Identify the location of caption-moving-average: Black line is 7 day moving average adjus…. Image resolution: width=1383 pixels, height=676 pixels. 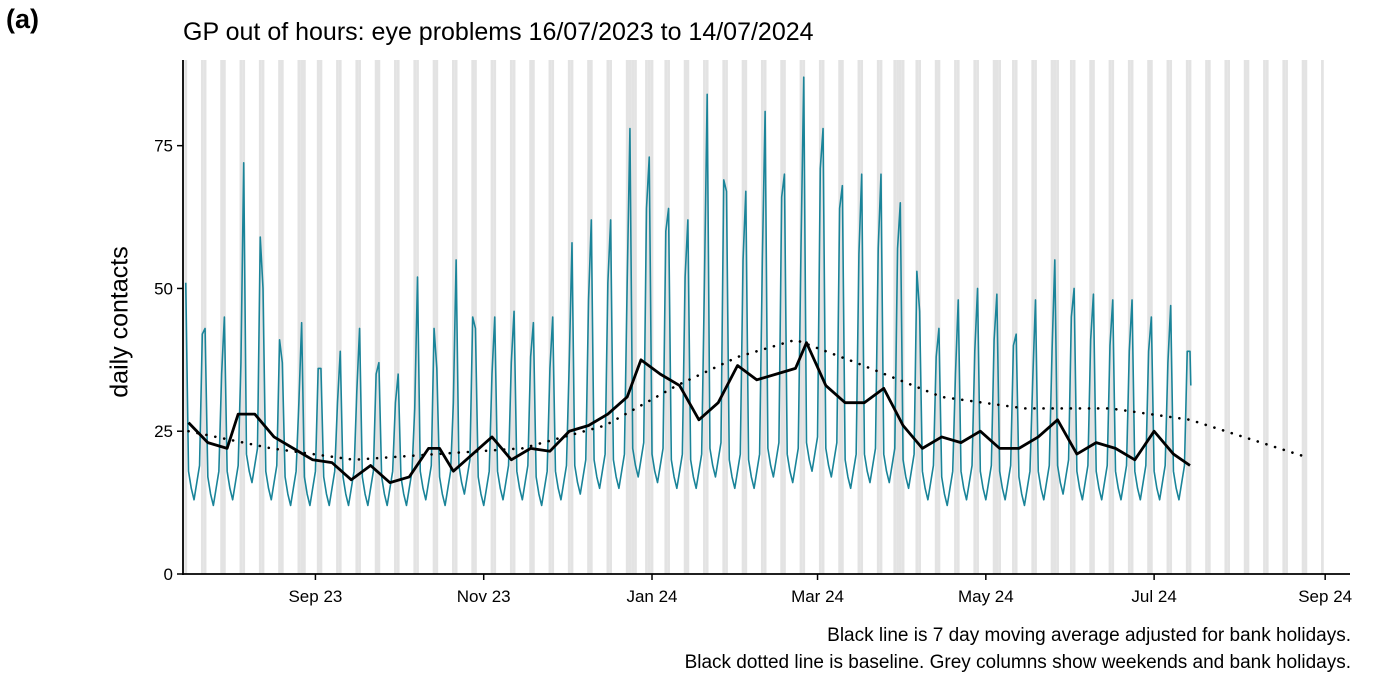
(1089, 635).